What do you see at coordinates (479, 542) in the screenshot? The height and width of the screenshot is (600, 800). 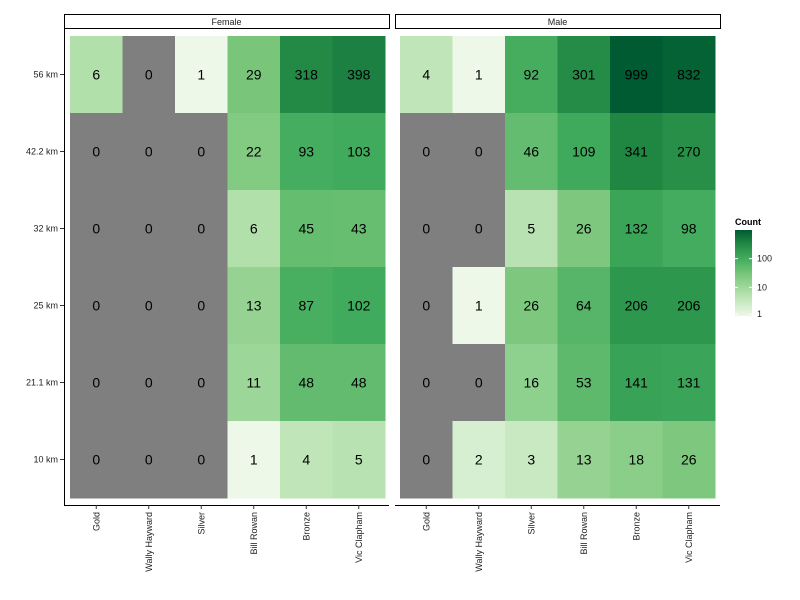 I see `x-tick-label: Wally Hayward` at bounding box center [479, 542].